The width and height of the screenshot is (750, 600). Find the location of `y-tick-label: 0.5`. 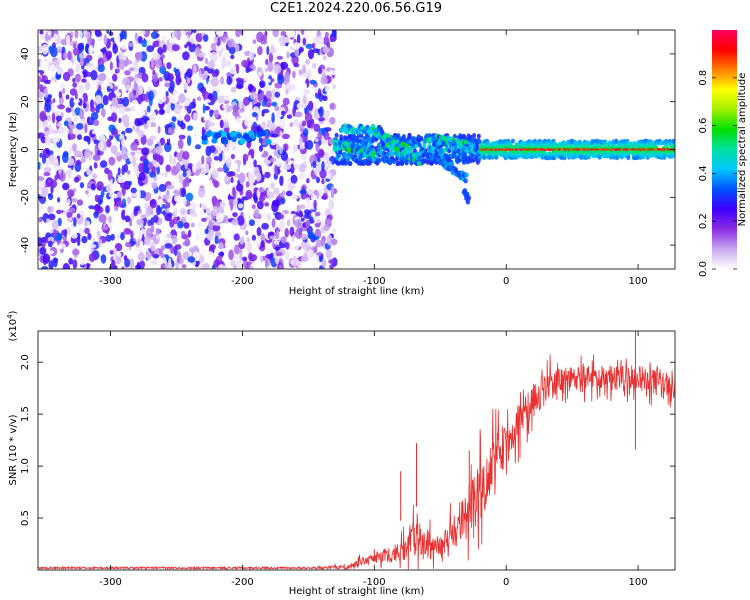

y-tick-label: 0.5 is located at coordinates (25, 518).